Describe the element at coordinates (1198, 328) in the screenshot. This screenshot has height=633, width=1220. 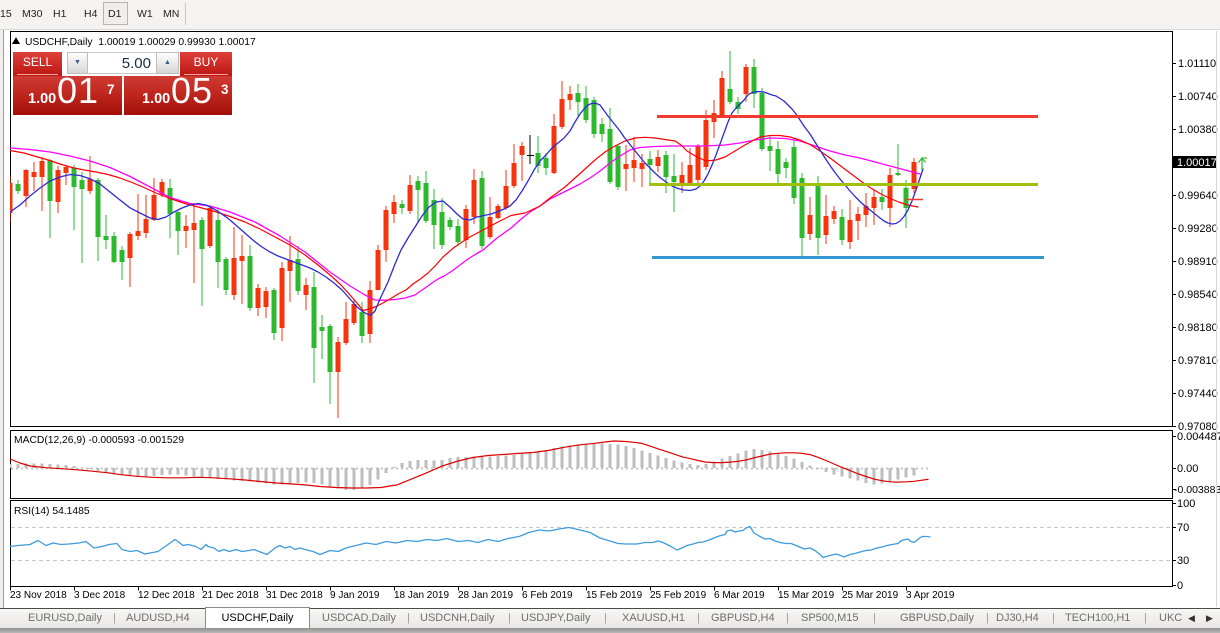
I see `svg-text: 0.98180` at that location.